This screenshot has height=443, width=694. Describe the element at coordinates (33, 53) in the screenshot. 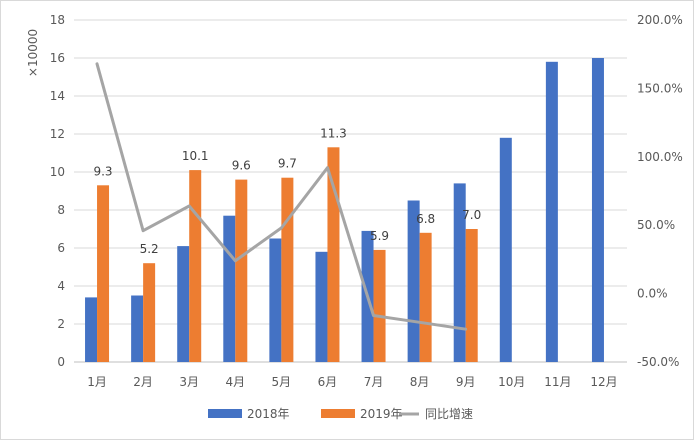

I see `y-unit-label: ×10000` at that location.